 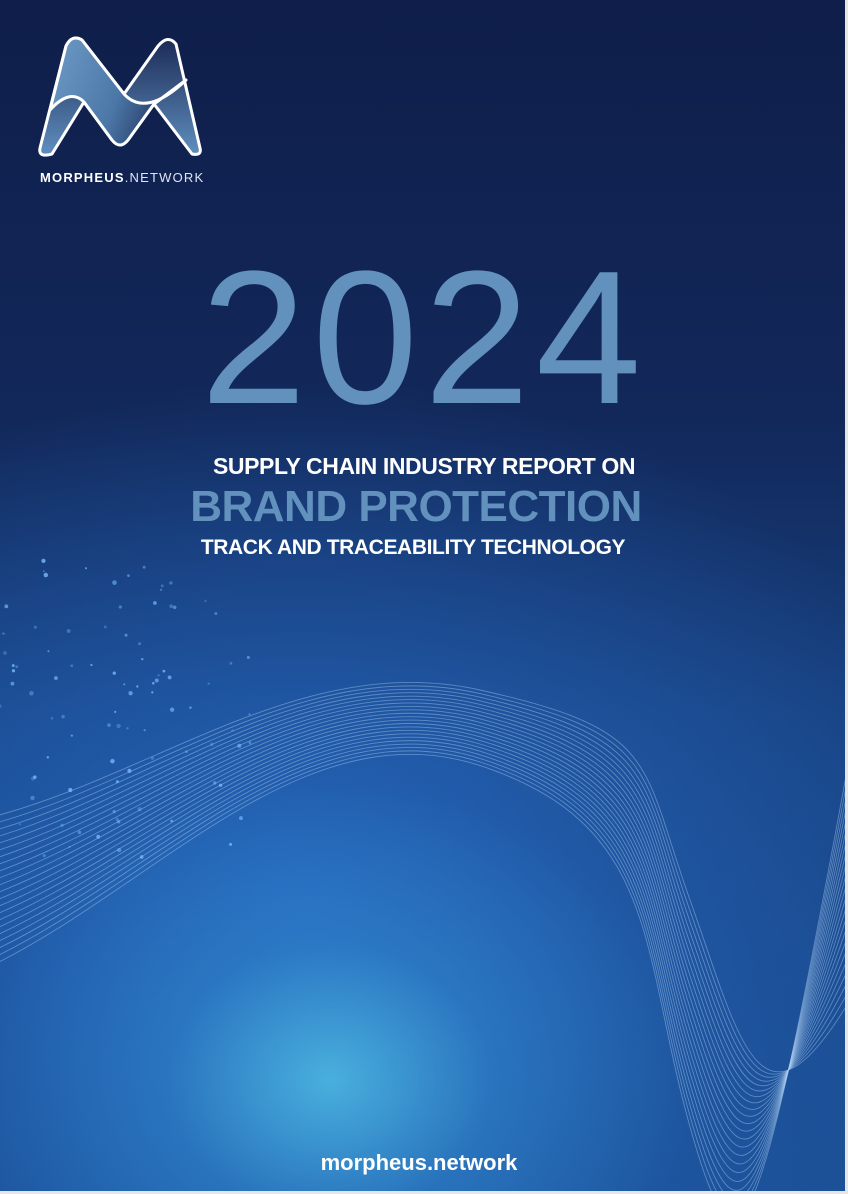 What do you see at coordinates (82, 177) in the screenshot?
I see `logo-wordmark-bold: MORPHEUS` at bounding box center [82, 177].